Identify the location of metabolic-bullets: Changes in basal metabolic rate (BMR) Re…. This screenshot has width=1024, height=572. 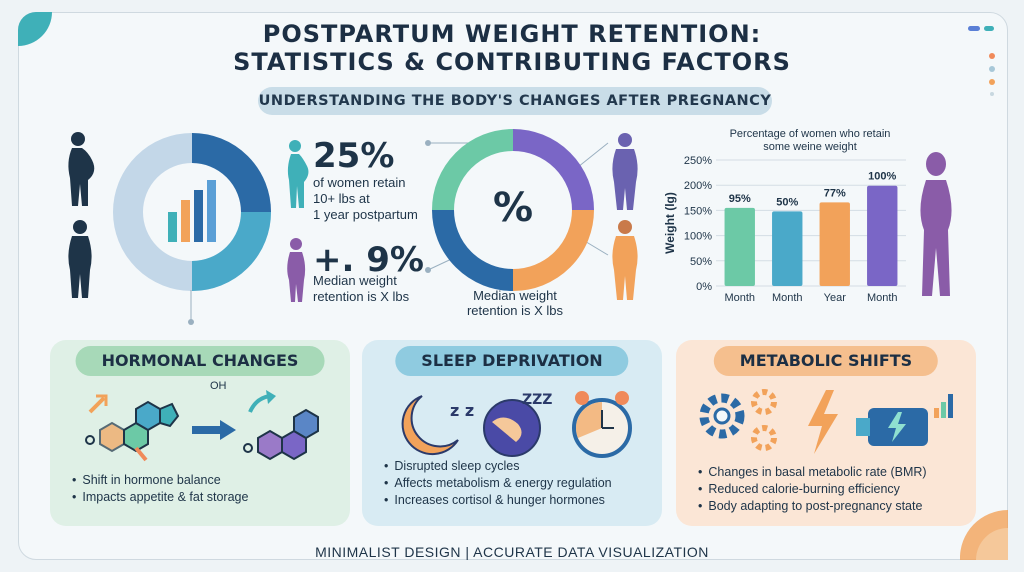
(812, 489).